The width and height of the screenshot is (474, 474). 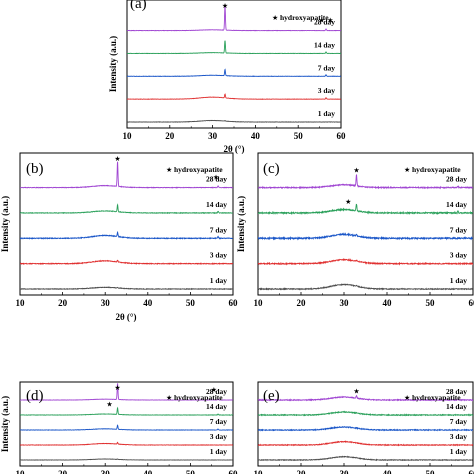 I want to click on panel-letter: (c), so click(x=271, y=169).